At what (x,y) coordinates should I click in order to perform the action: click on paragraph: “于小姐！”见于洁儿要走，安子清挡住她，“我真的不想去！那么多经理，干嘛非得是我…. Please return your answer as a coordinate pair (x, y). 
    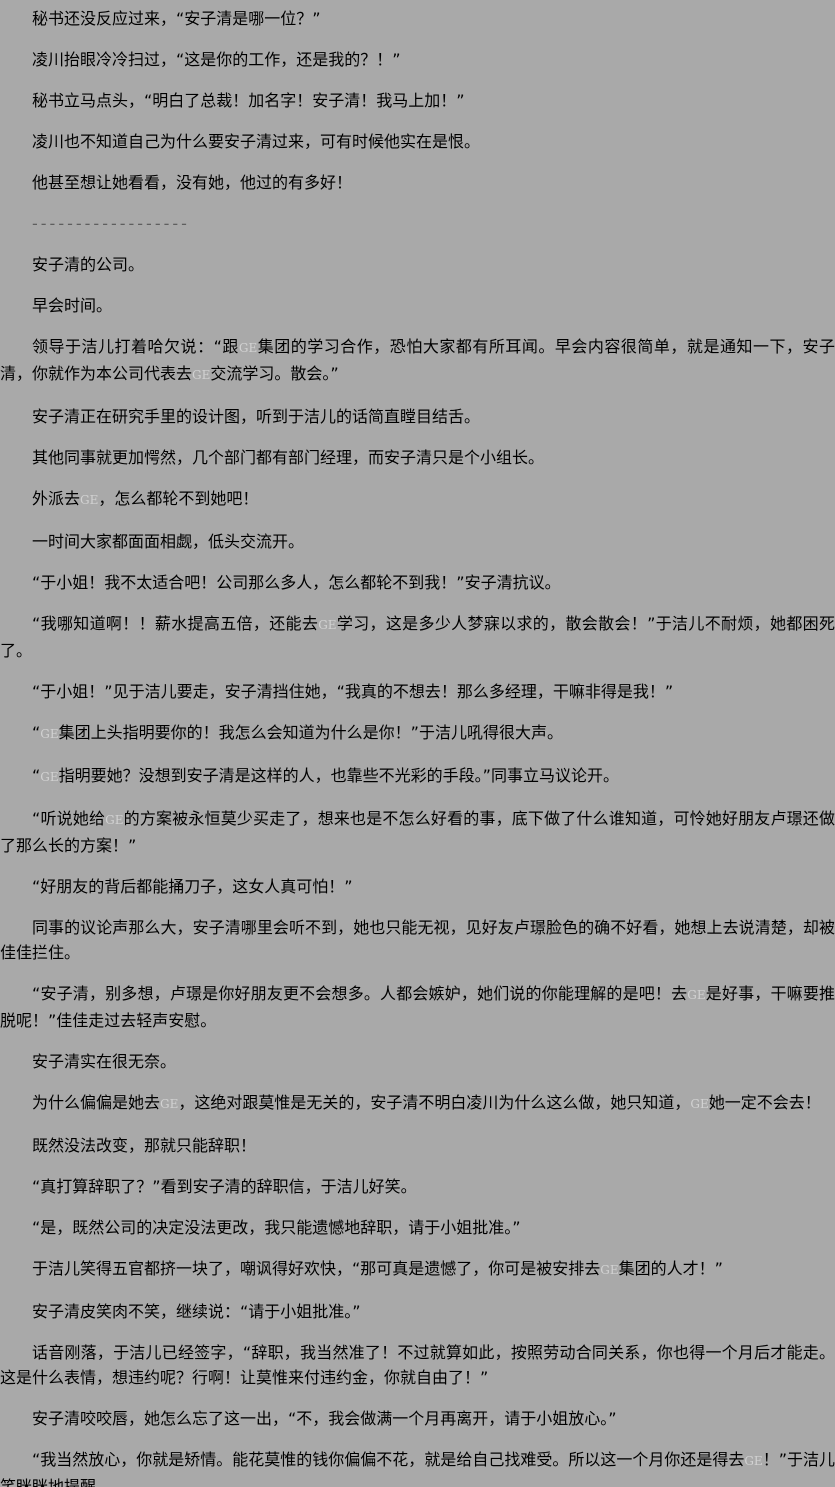
    Looking at the image, I should click on (353, 691).